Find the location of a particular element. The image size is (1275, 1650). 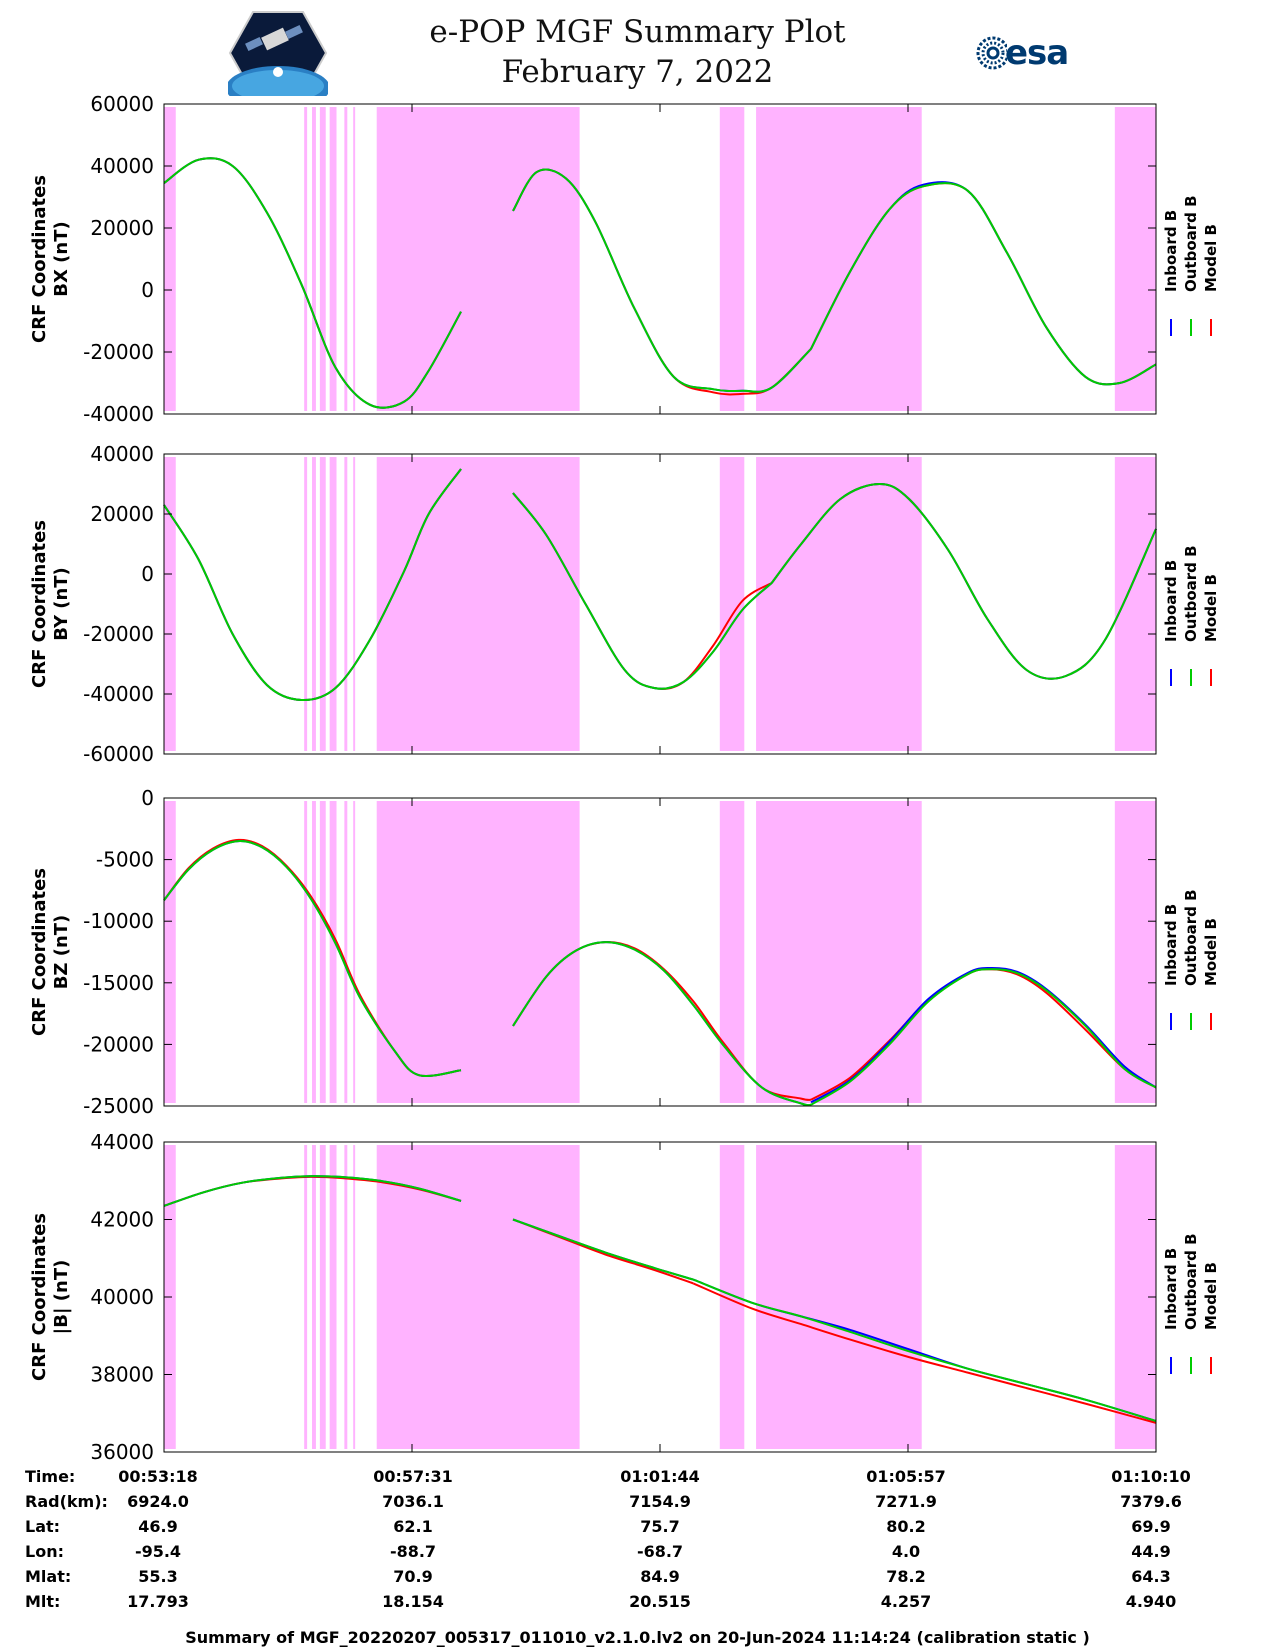

model-line-segment is located at coordinates (924, 1353).